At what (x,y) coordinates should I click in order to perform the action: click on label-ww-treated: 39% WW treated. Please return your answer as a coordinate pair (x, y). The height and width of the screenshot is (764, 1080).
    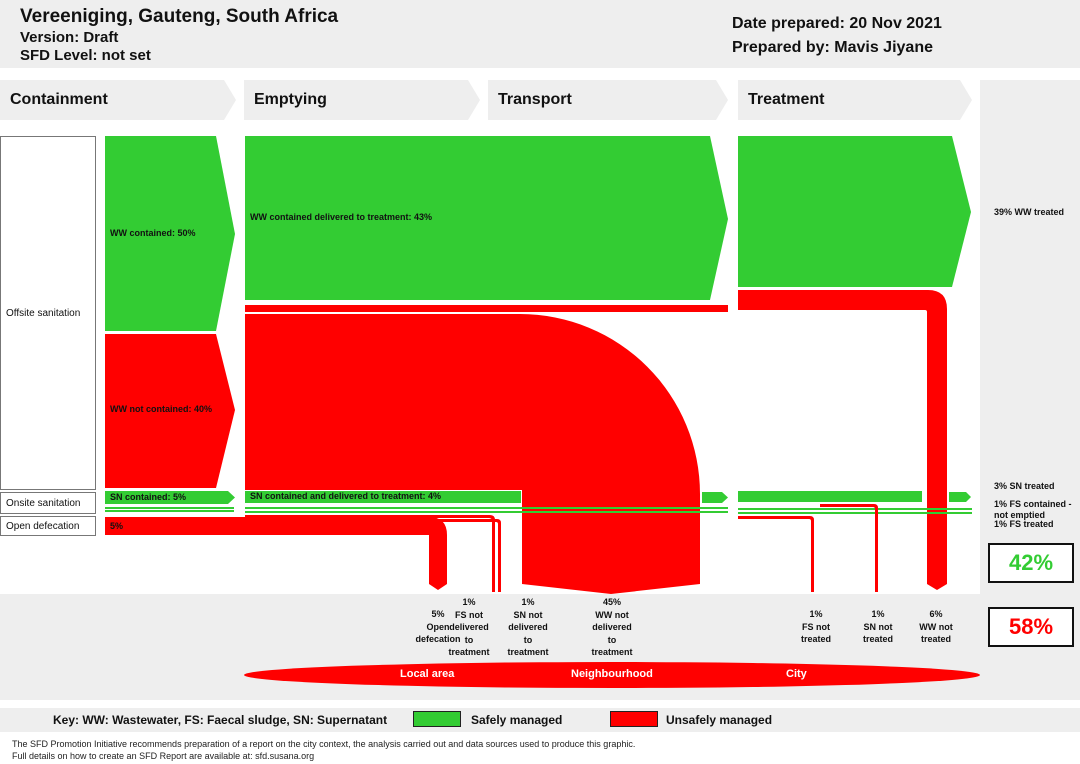
    Looking at the image, I should click on (1029, 212).